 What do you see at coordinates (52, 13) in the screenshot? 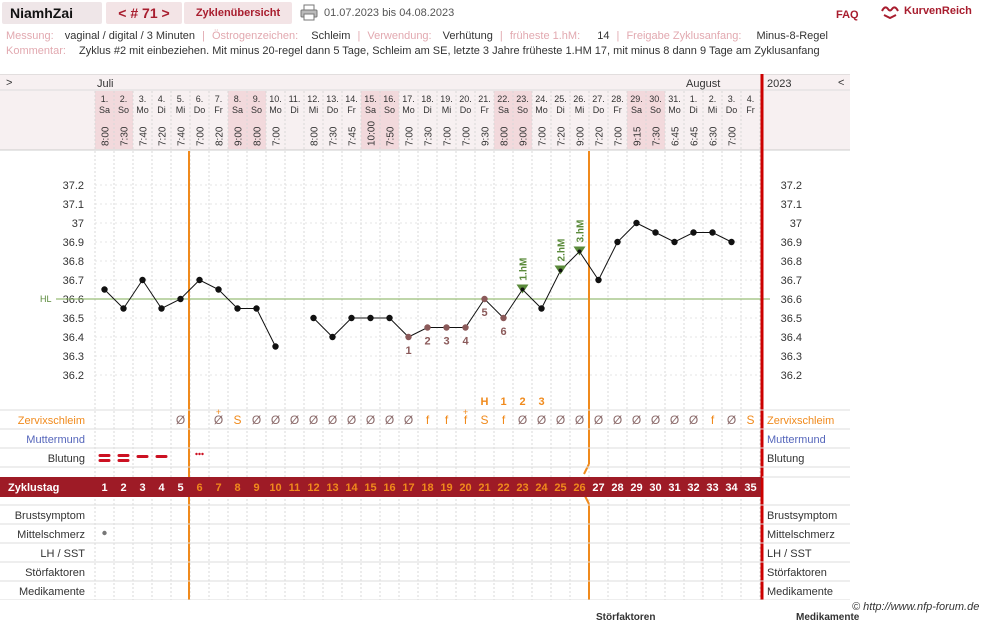
I see `user-name: NiamhZai` at bounding box center [52, 13].